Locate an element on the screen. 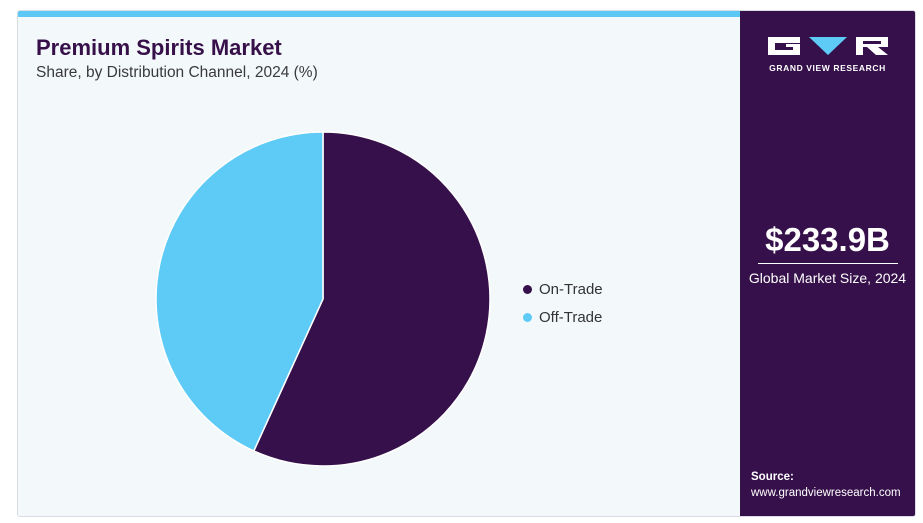  chart-legend: On-Trade Off-Trade is located at coordinates (563, 303).